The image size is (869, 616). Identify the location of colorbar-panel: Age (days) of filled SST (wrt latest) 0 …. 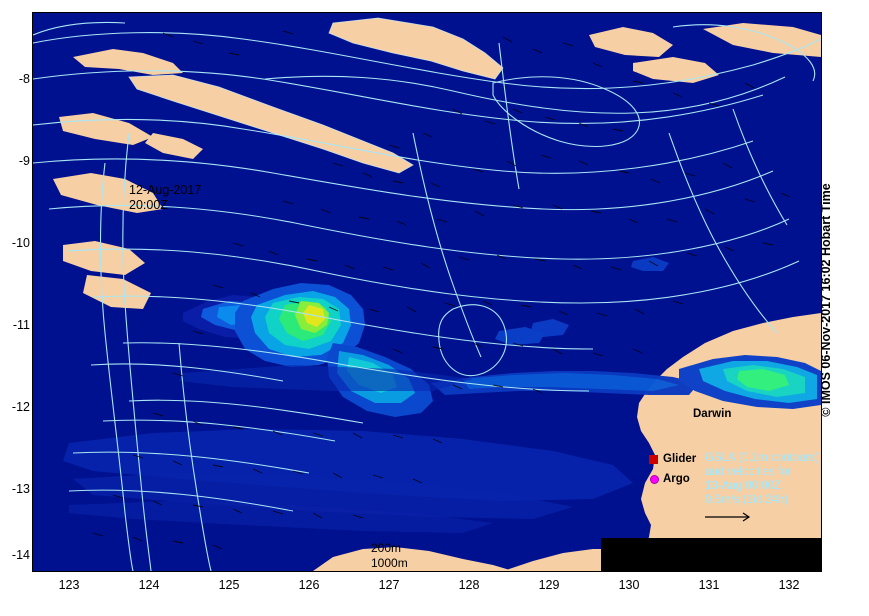
(711, 554).